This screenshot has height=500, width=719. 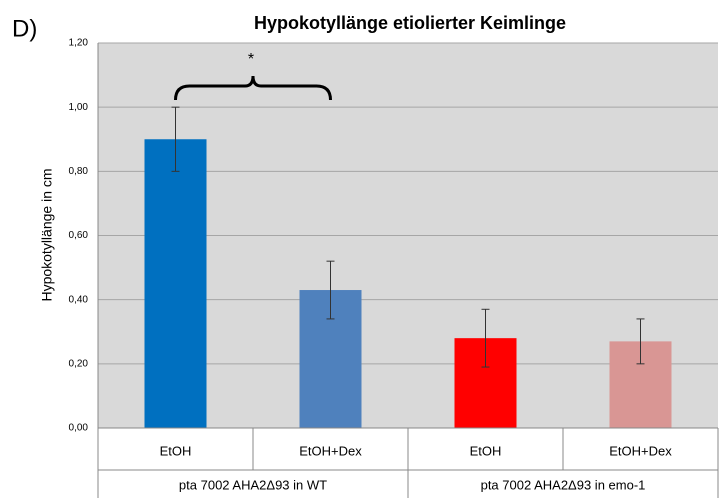 I want to click on y-axis-label: Hypokotyllänge in cm, so click(x=47, y=234).